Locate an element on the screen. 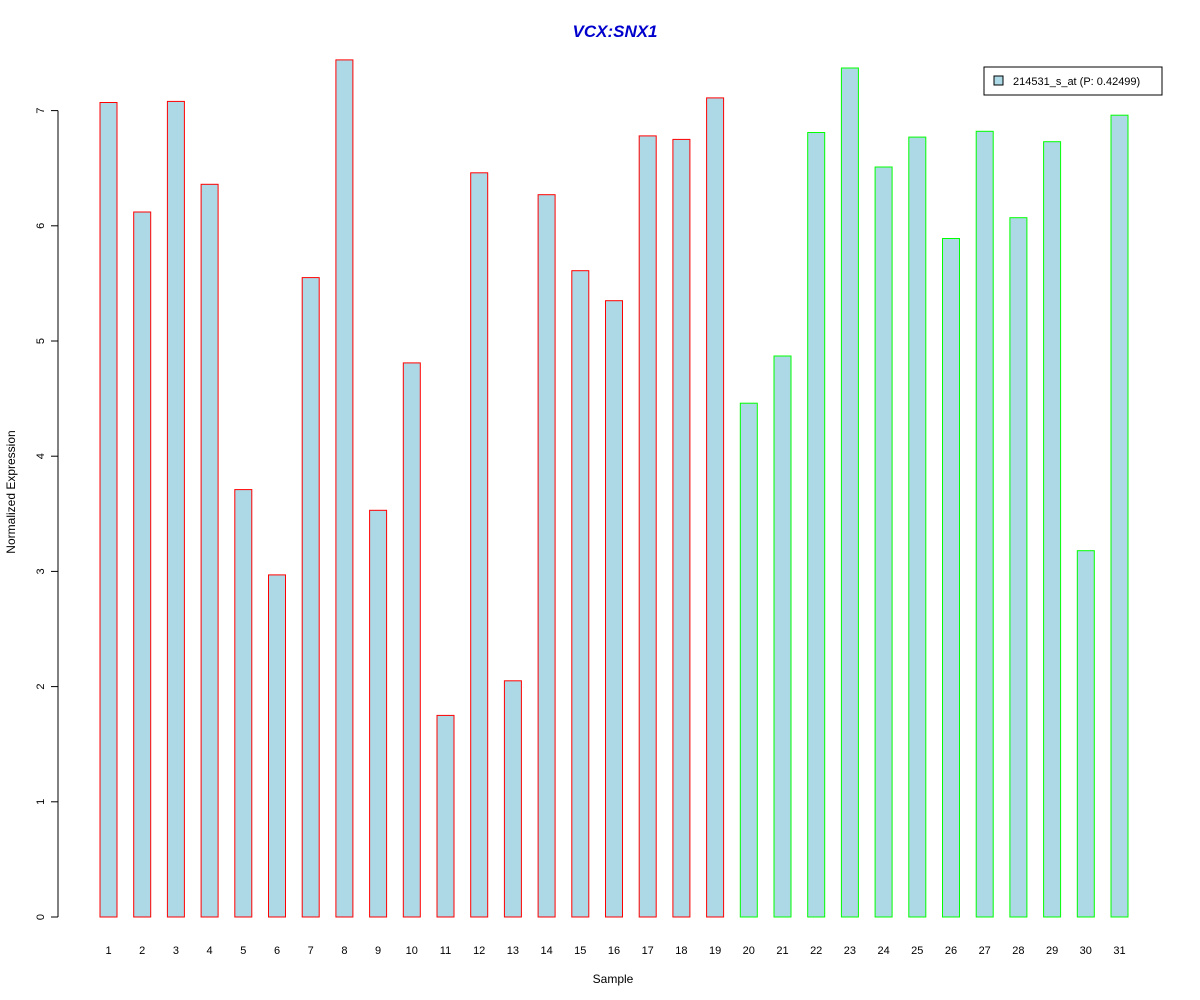 The image size is (1200, 1000). x-tick-label-12: 12 is located at coordinates (479, 951).